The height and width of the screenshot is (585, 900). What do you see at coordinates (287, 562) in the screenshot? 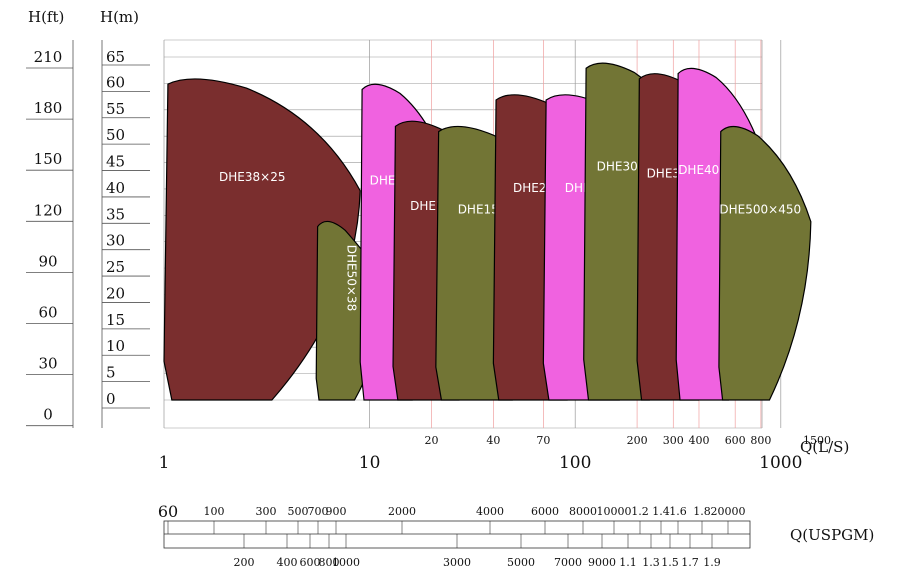
I see `usgpm-tick-bottom: 400` at bounding box center [287, 562].